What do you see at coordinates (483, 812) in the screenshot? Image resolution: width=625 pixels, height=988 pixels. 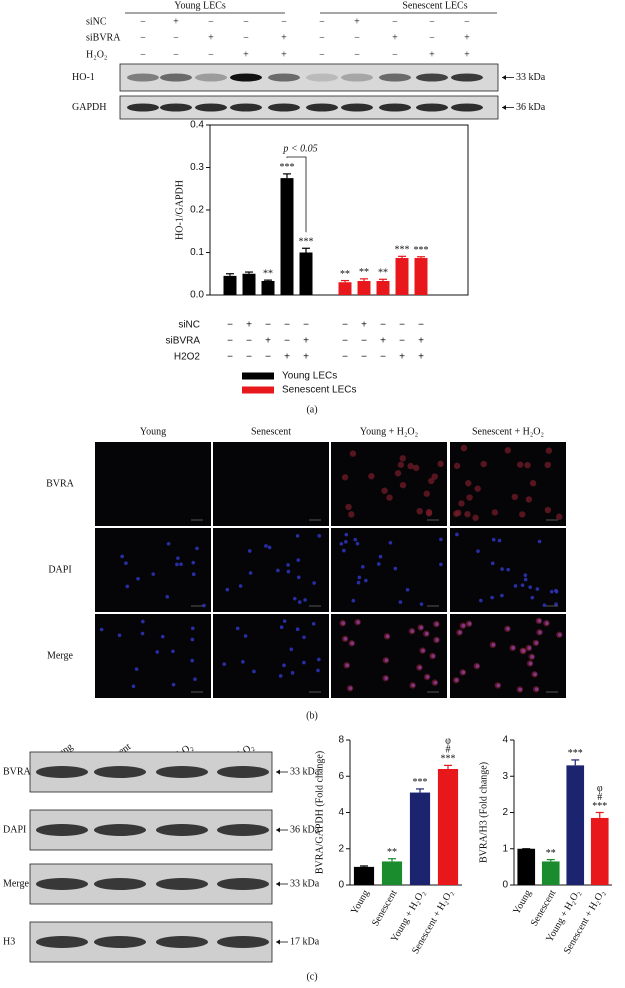 I see `y-axis-label: BVRA/H3 (Fold change)` at bounding box center [483, 812].